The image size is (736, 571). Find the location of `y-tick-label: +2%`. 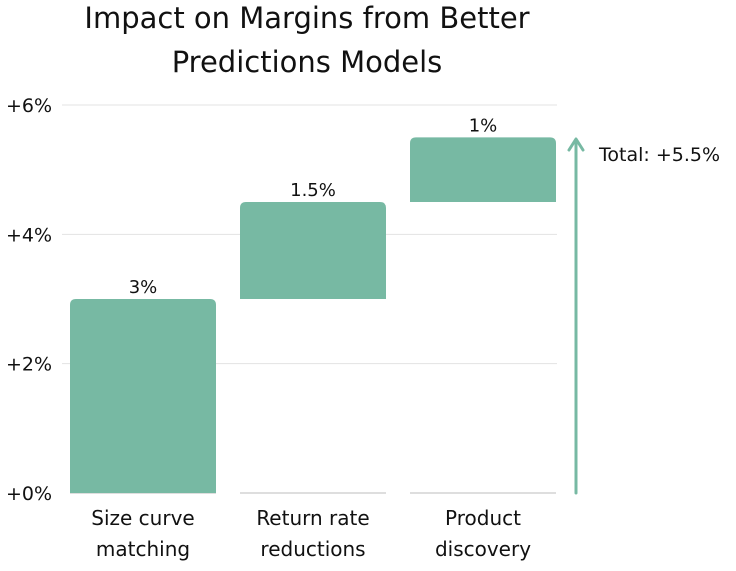

y-tick-label: +2% is located at coordinates (29, 365).